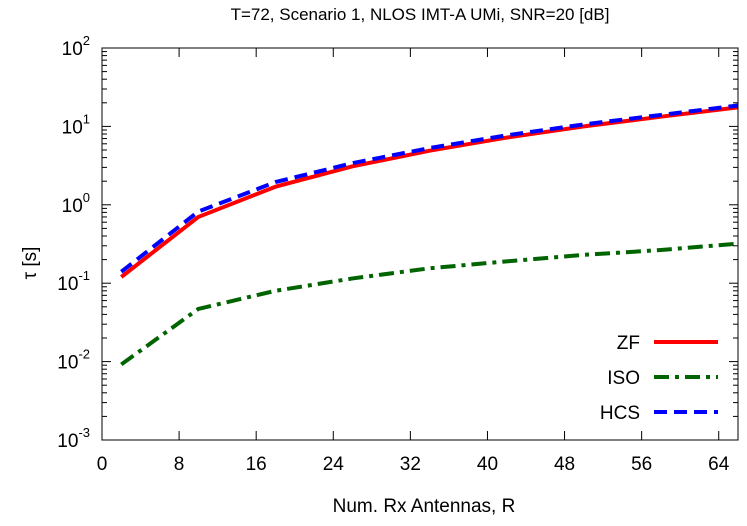  What do you see at coordinates (179, 464) in the screenshot?
I see `x-tick-label: 8` at bounding box center [179, 464].